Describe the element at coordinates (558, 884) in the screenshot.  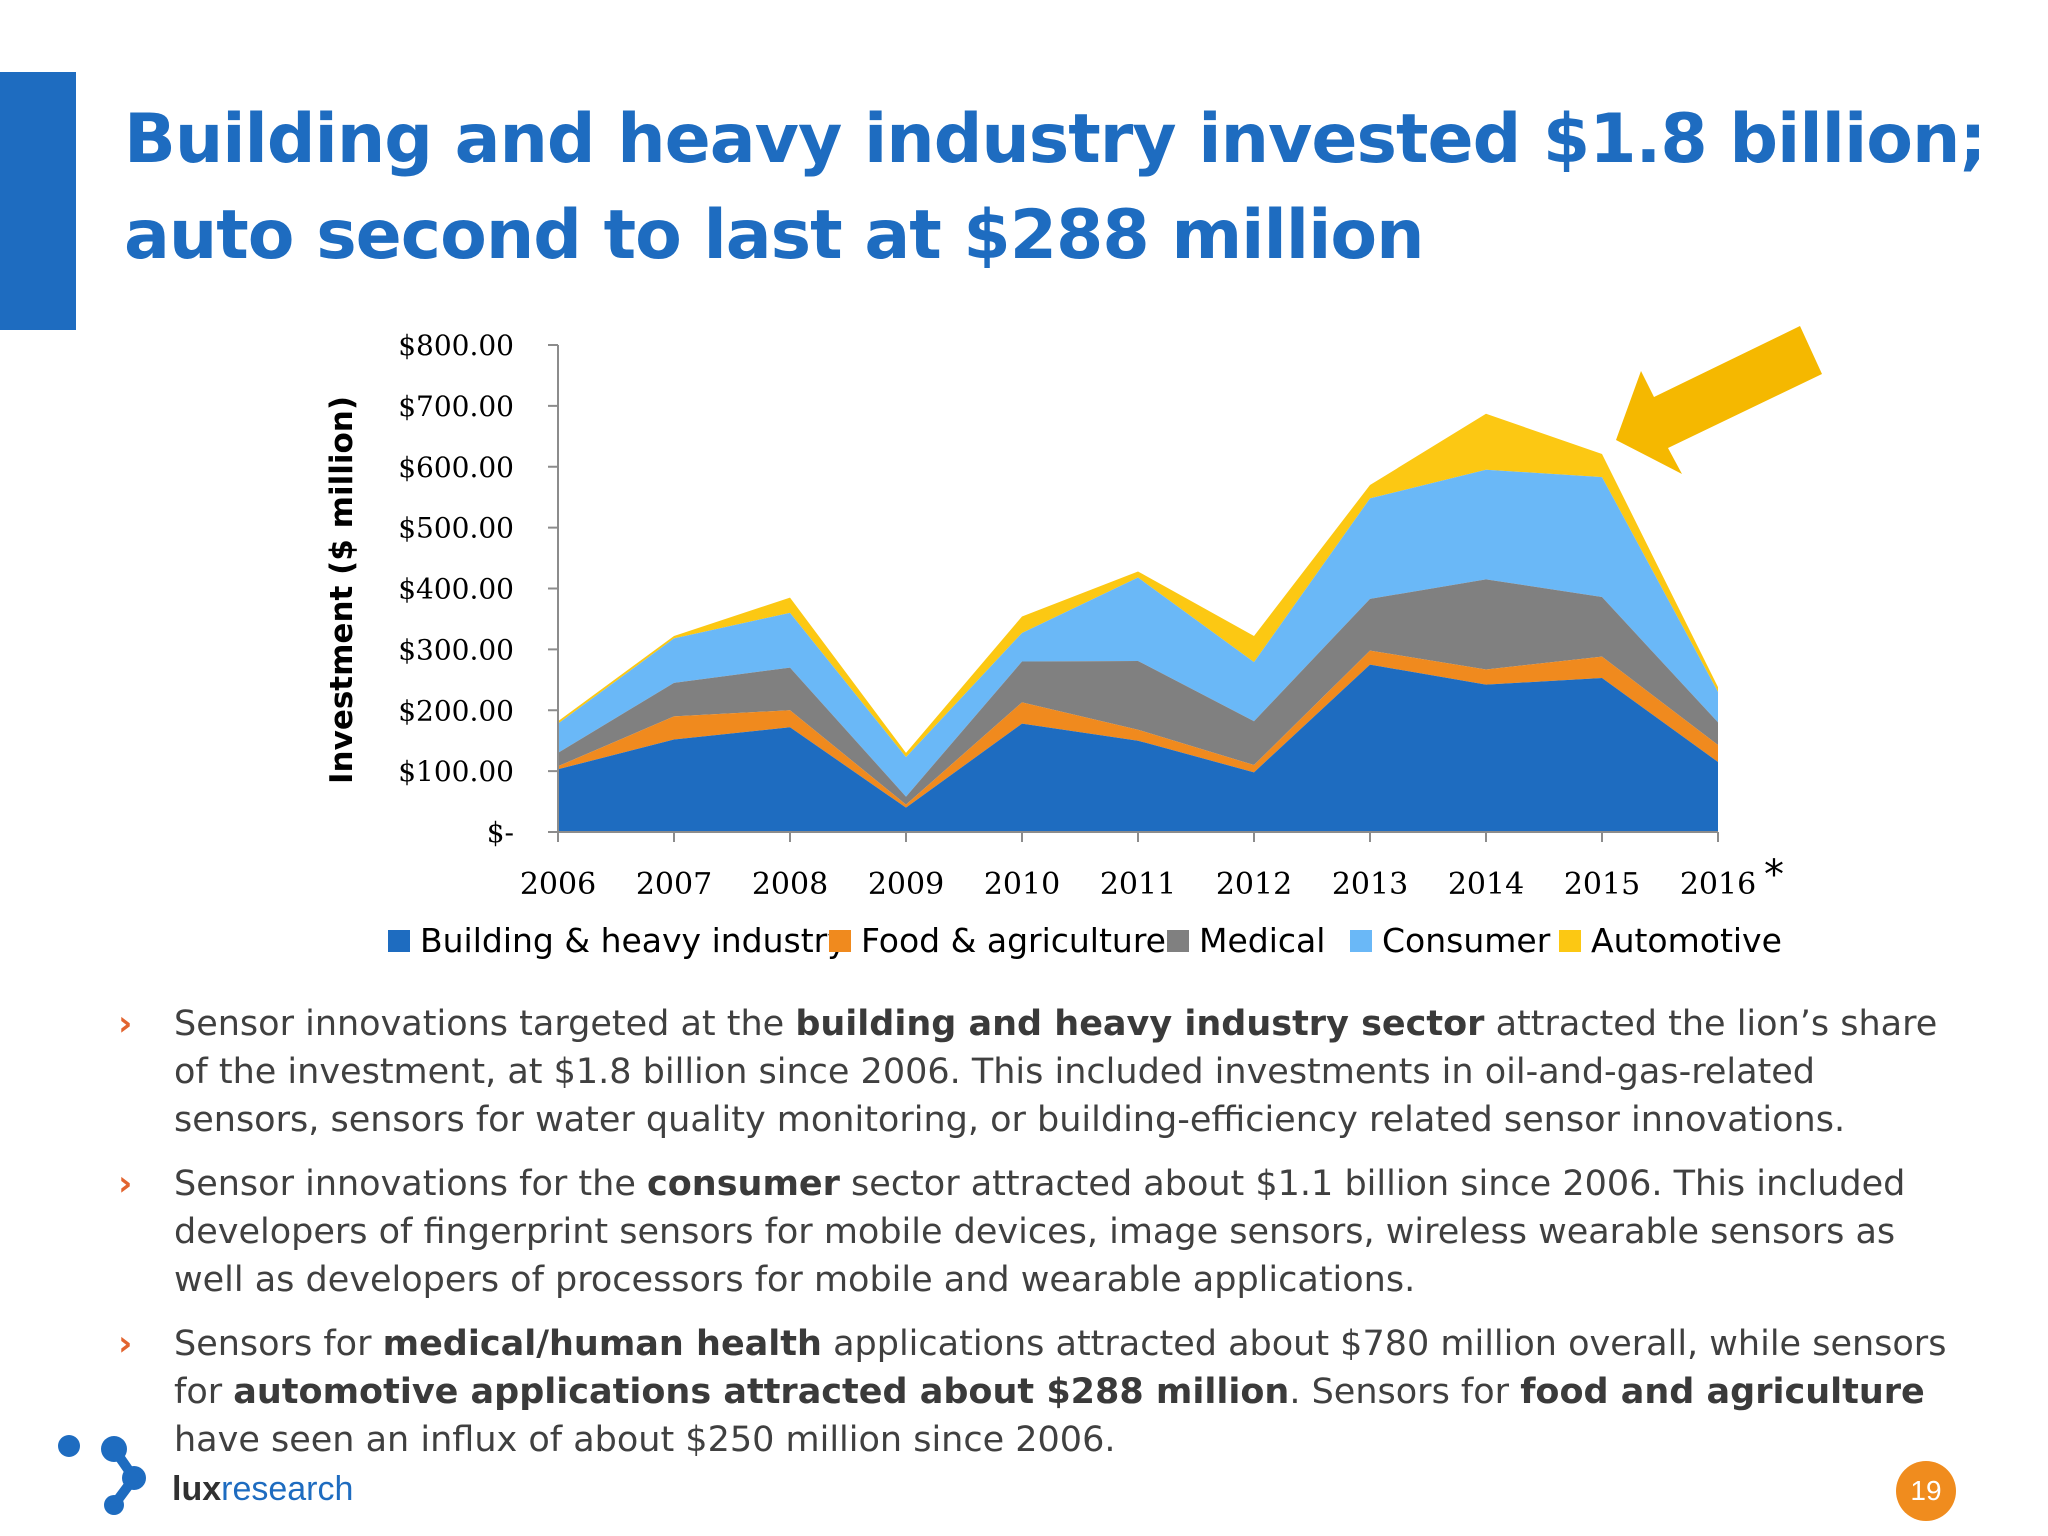
I see `x-tick-label: 2006` at that location.